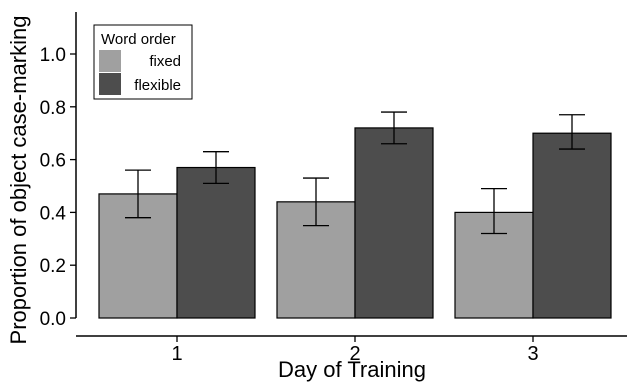  I want to click on legend: Word order fixed flexible, so click(143, 62).